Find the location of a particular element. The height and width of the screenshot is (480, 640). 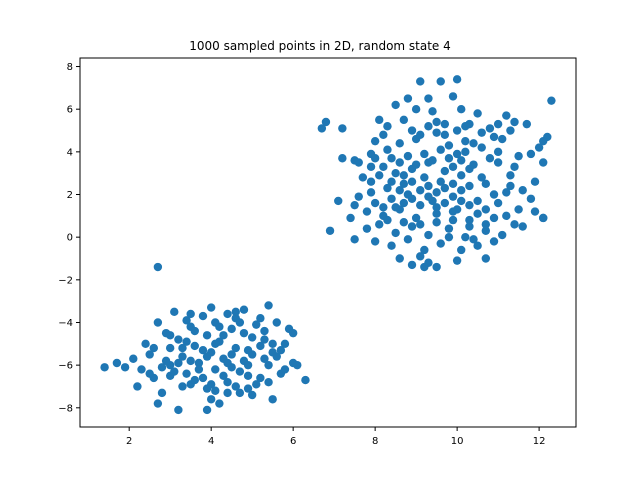

y-tick-label: 0 is located at coordinates (70, 238).